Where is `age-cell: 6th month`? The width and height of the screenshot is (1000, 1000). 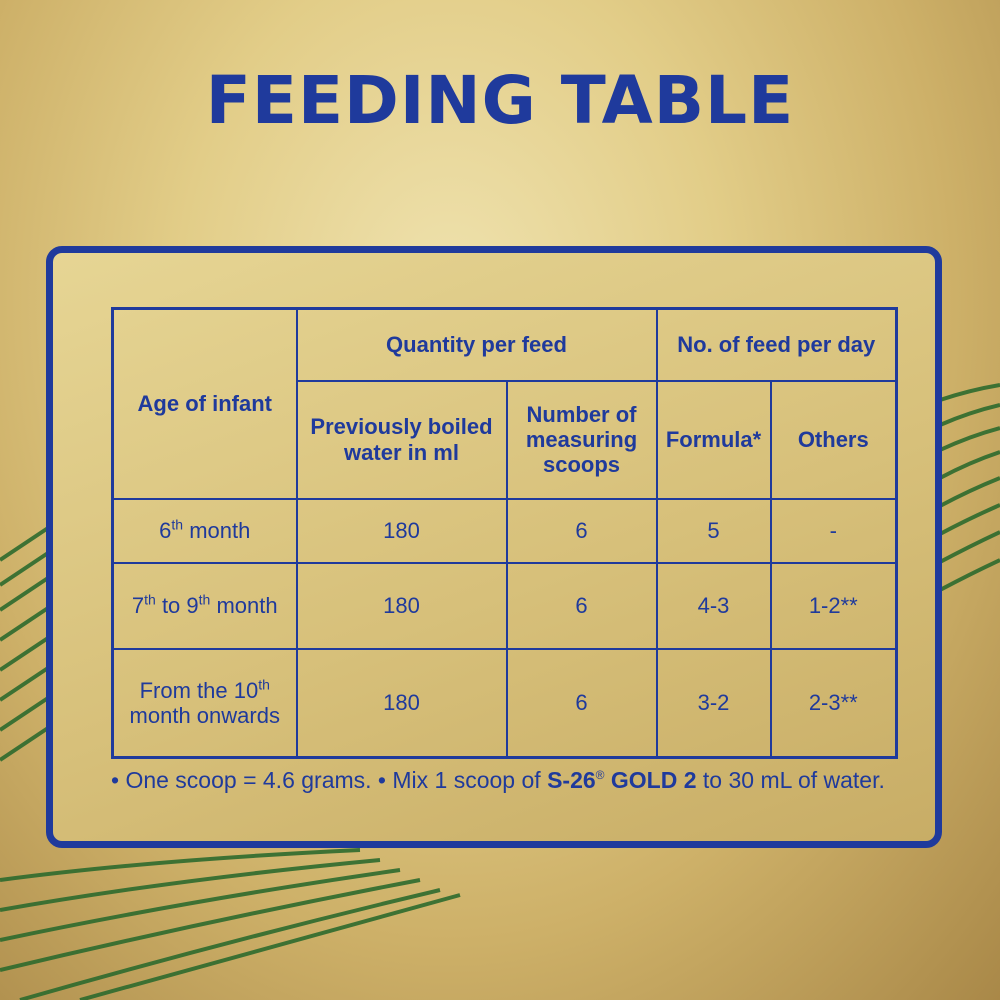 age-cell: 6th month is located at coordinates (204, 531).